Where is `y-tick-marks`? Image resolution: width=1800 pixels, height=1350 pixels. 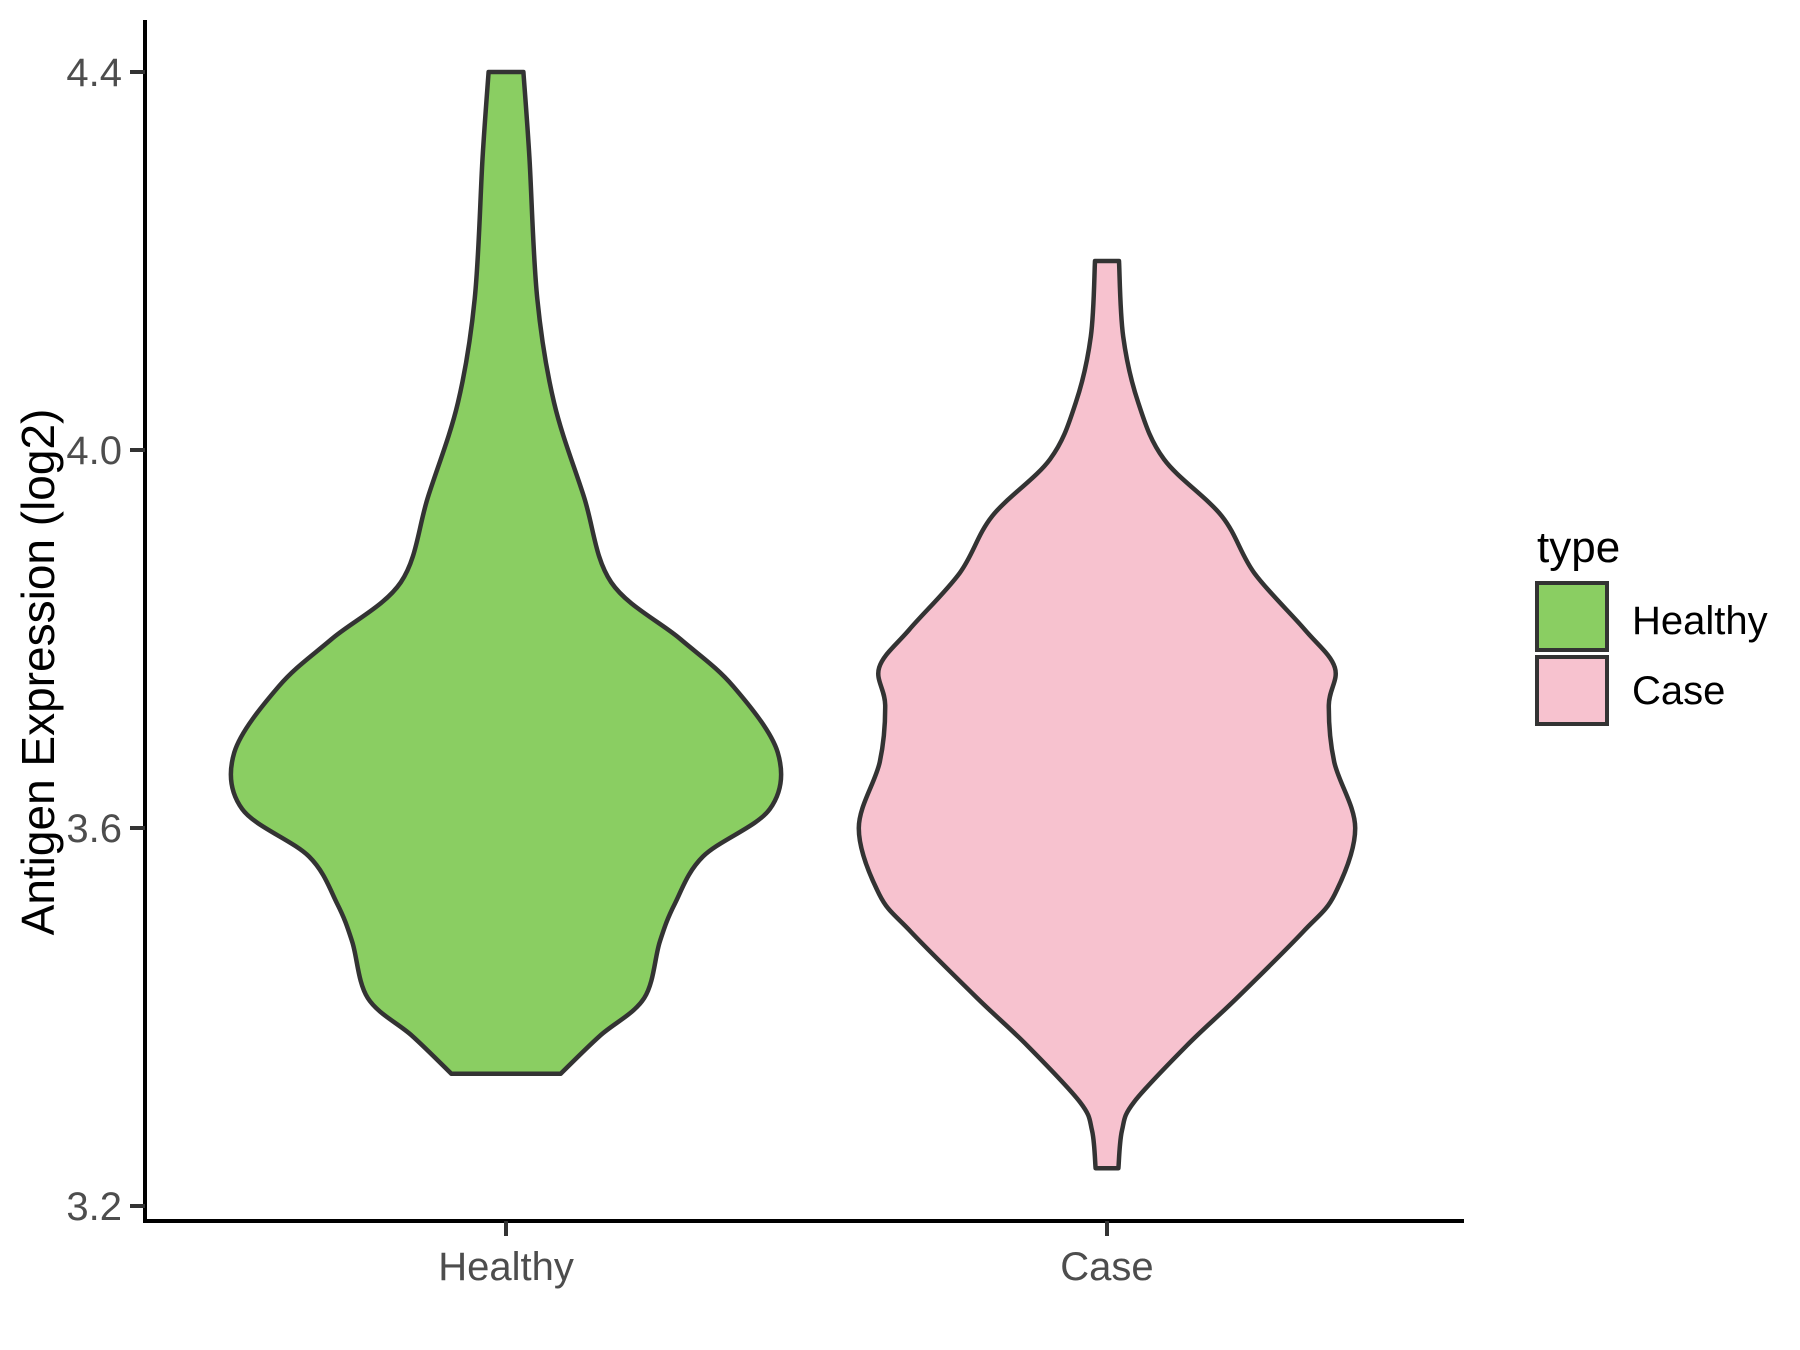
y-tick-marks is located at coordinates (137, 639).